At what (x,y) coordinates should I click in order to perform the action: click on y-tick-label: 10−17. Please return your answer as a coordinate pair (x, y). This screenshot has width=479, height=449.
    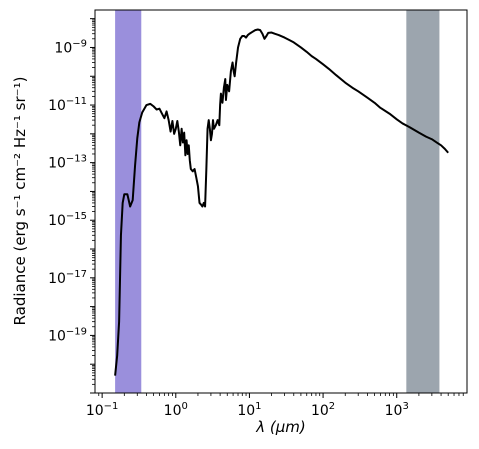
    Looking at the image, I should click on (67, 278).